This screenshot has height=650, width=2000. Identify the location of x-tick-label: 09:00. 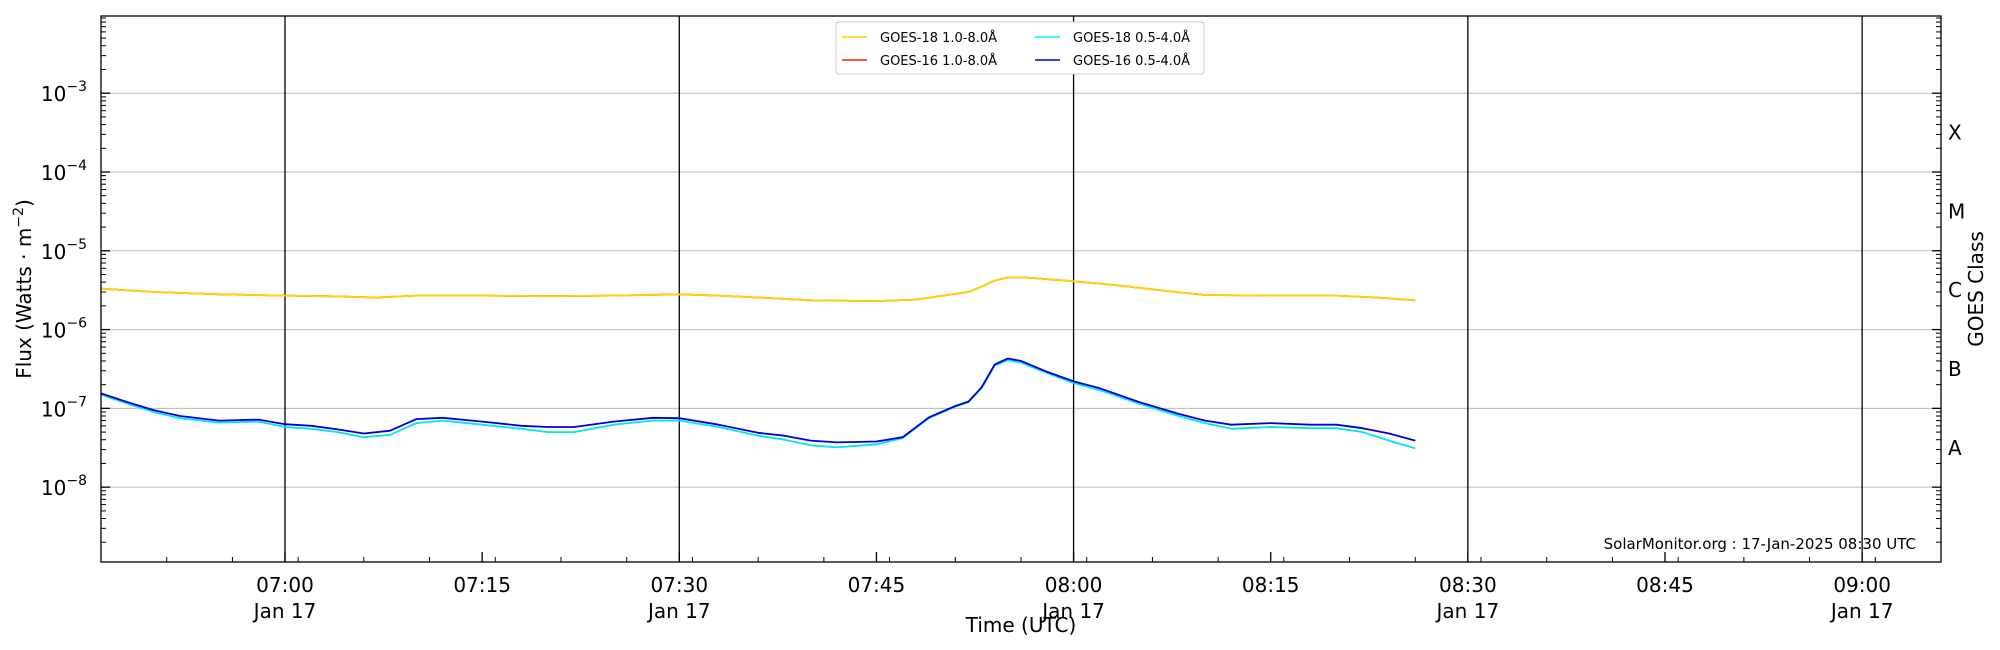
(1862, 585).